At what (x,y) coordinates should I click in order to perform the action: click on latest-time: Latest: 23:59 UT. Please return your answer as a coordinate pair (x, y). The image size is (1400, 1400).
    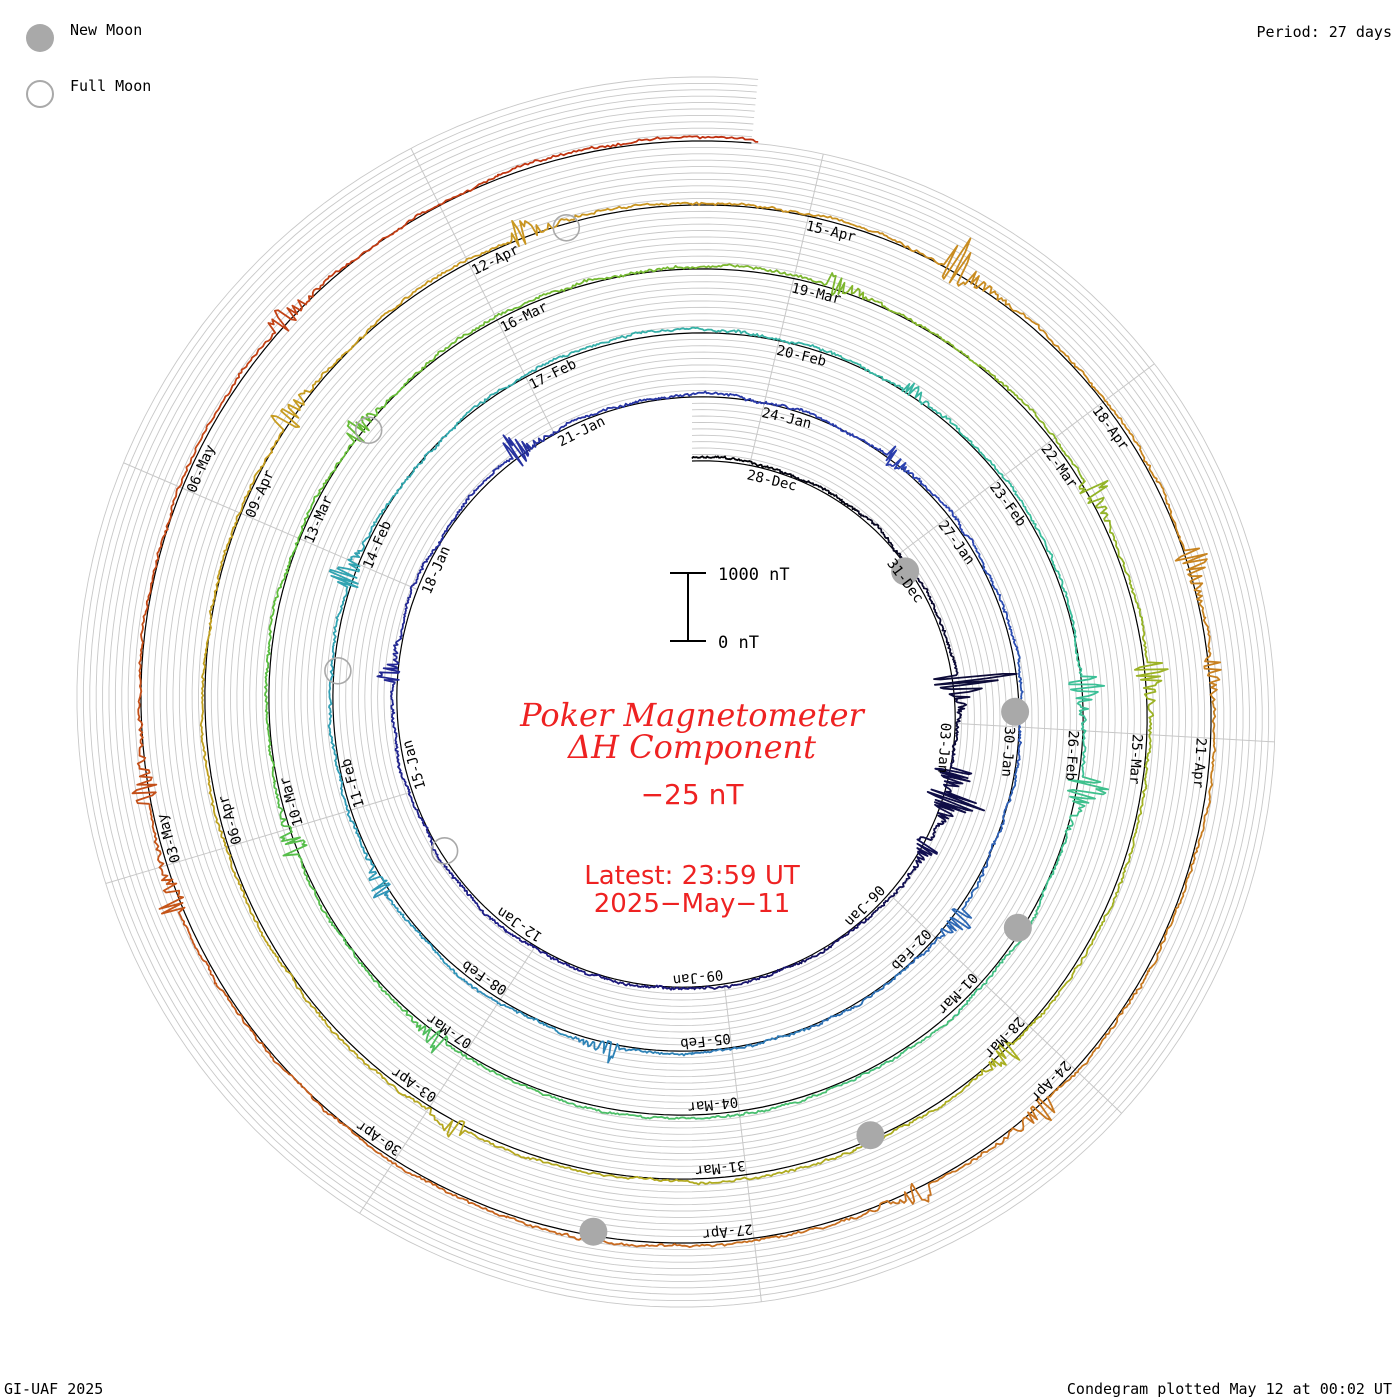
    Looking at the image, I should click on (692, 876).